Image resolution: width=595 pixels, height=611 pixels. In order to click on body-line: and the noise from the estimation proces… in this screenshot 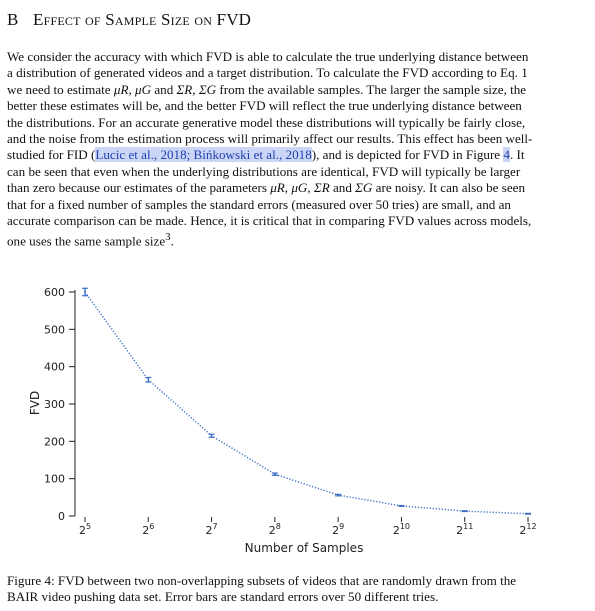, I will do `click(270, 139)`.